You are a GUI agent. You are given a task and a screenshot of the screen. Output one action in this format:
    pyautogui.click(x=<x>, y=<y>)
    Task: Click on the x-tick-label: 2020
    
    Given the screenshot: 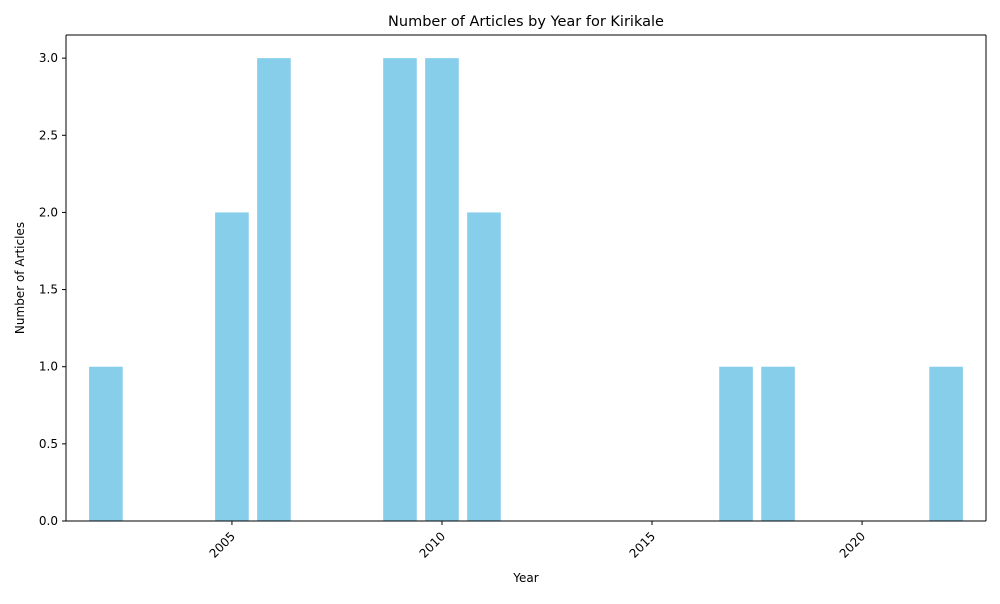 What is the action you would take?
    pyautogui.click(x=852, y=544)
    